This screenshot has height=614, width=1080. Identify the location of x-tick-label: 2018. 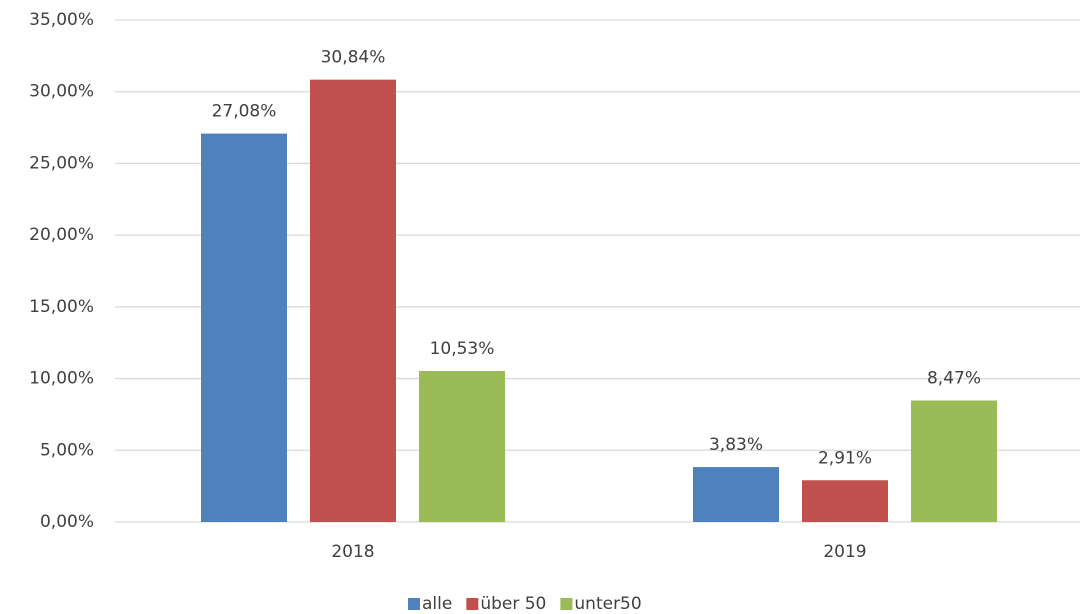
(352, 552).